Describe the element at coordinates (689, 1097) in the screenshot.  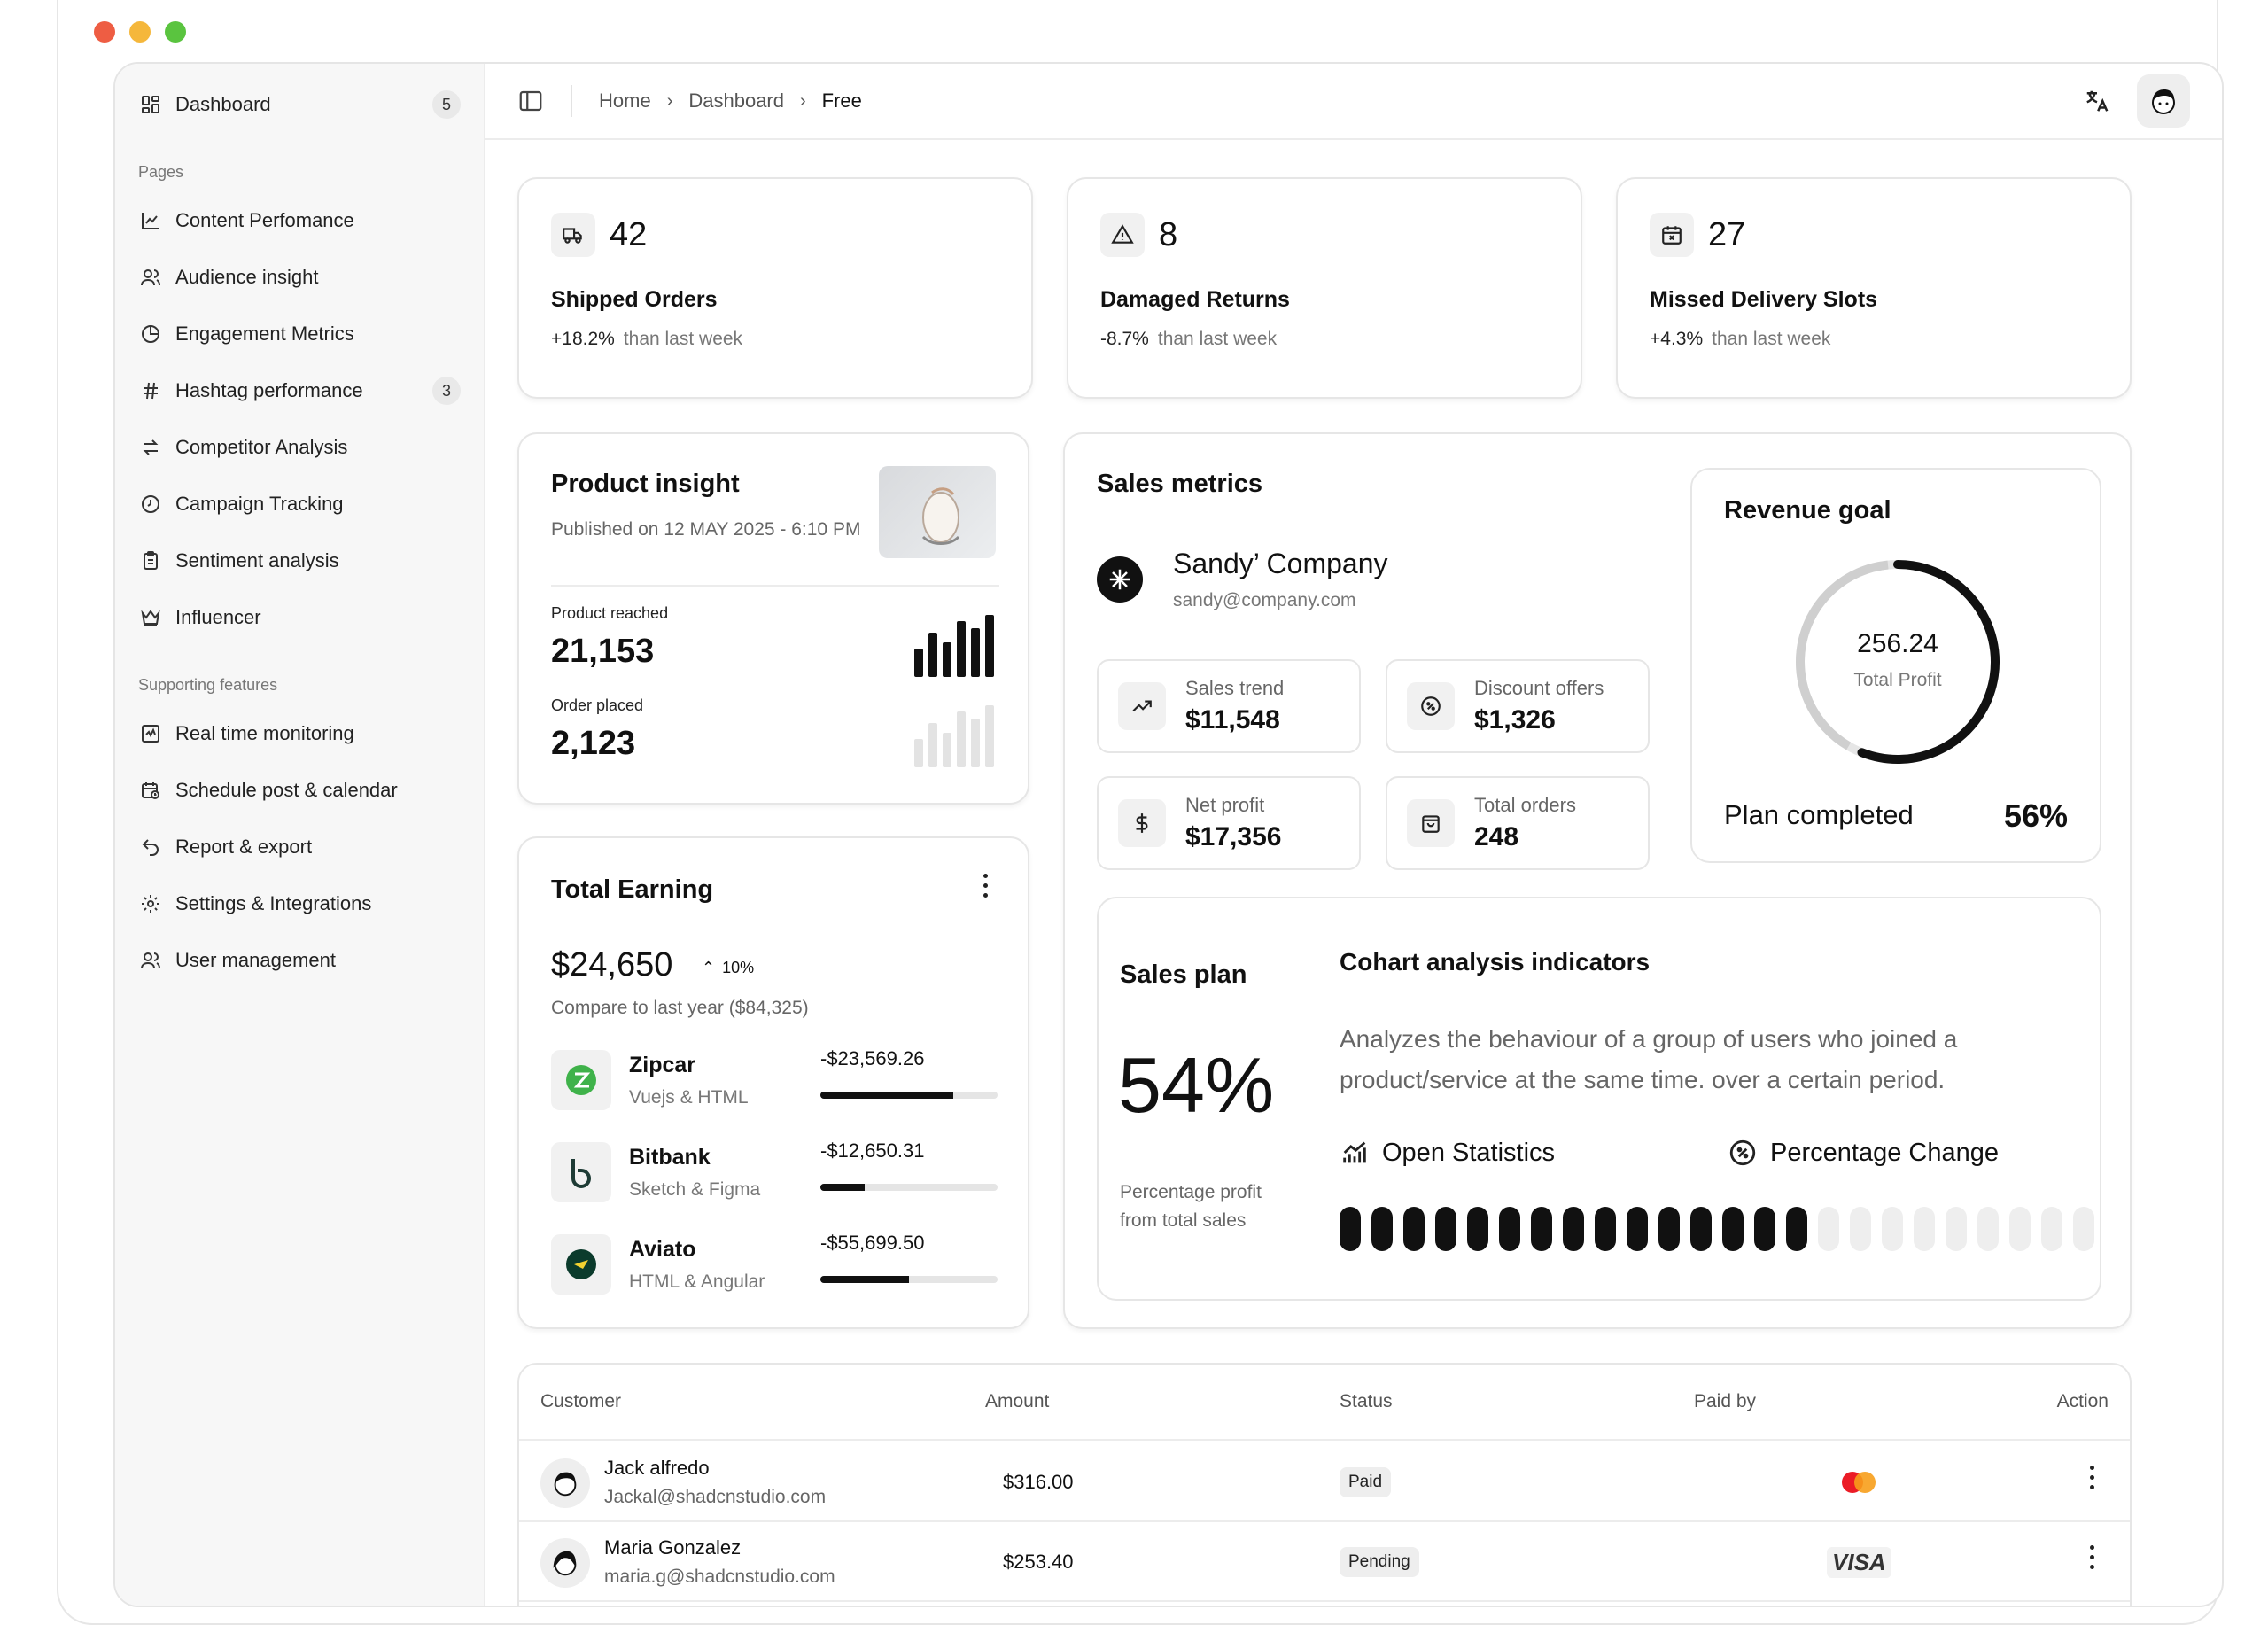
I see `earning-sub: Vuejs & HTML` at that location.